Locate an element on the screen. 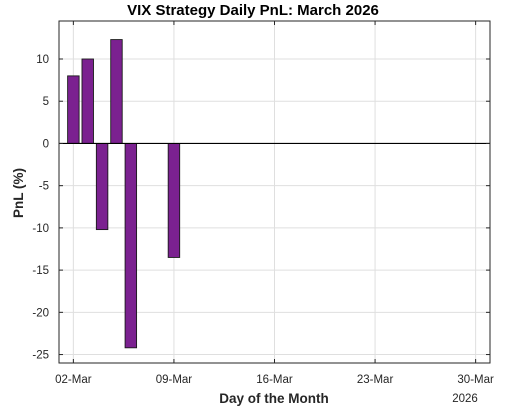  y-tick-label: -20 is located at coordinates (40, 313).